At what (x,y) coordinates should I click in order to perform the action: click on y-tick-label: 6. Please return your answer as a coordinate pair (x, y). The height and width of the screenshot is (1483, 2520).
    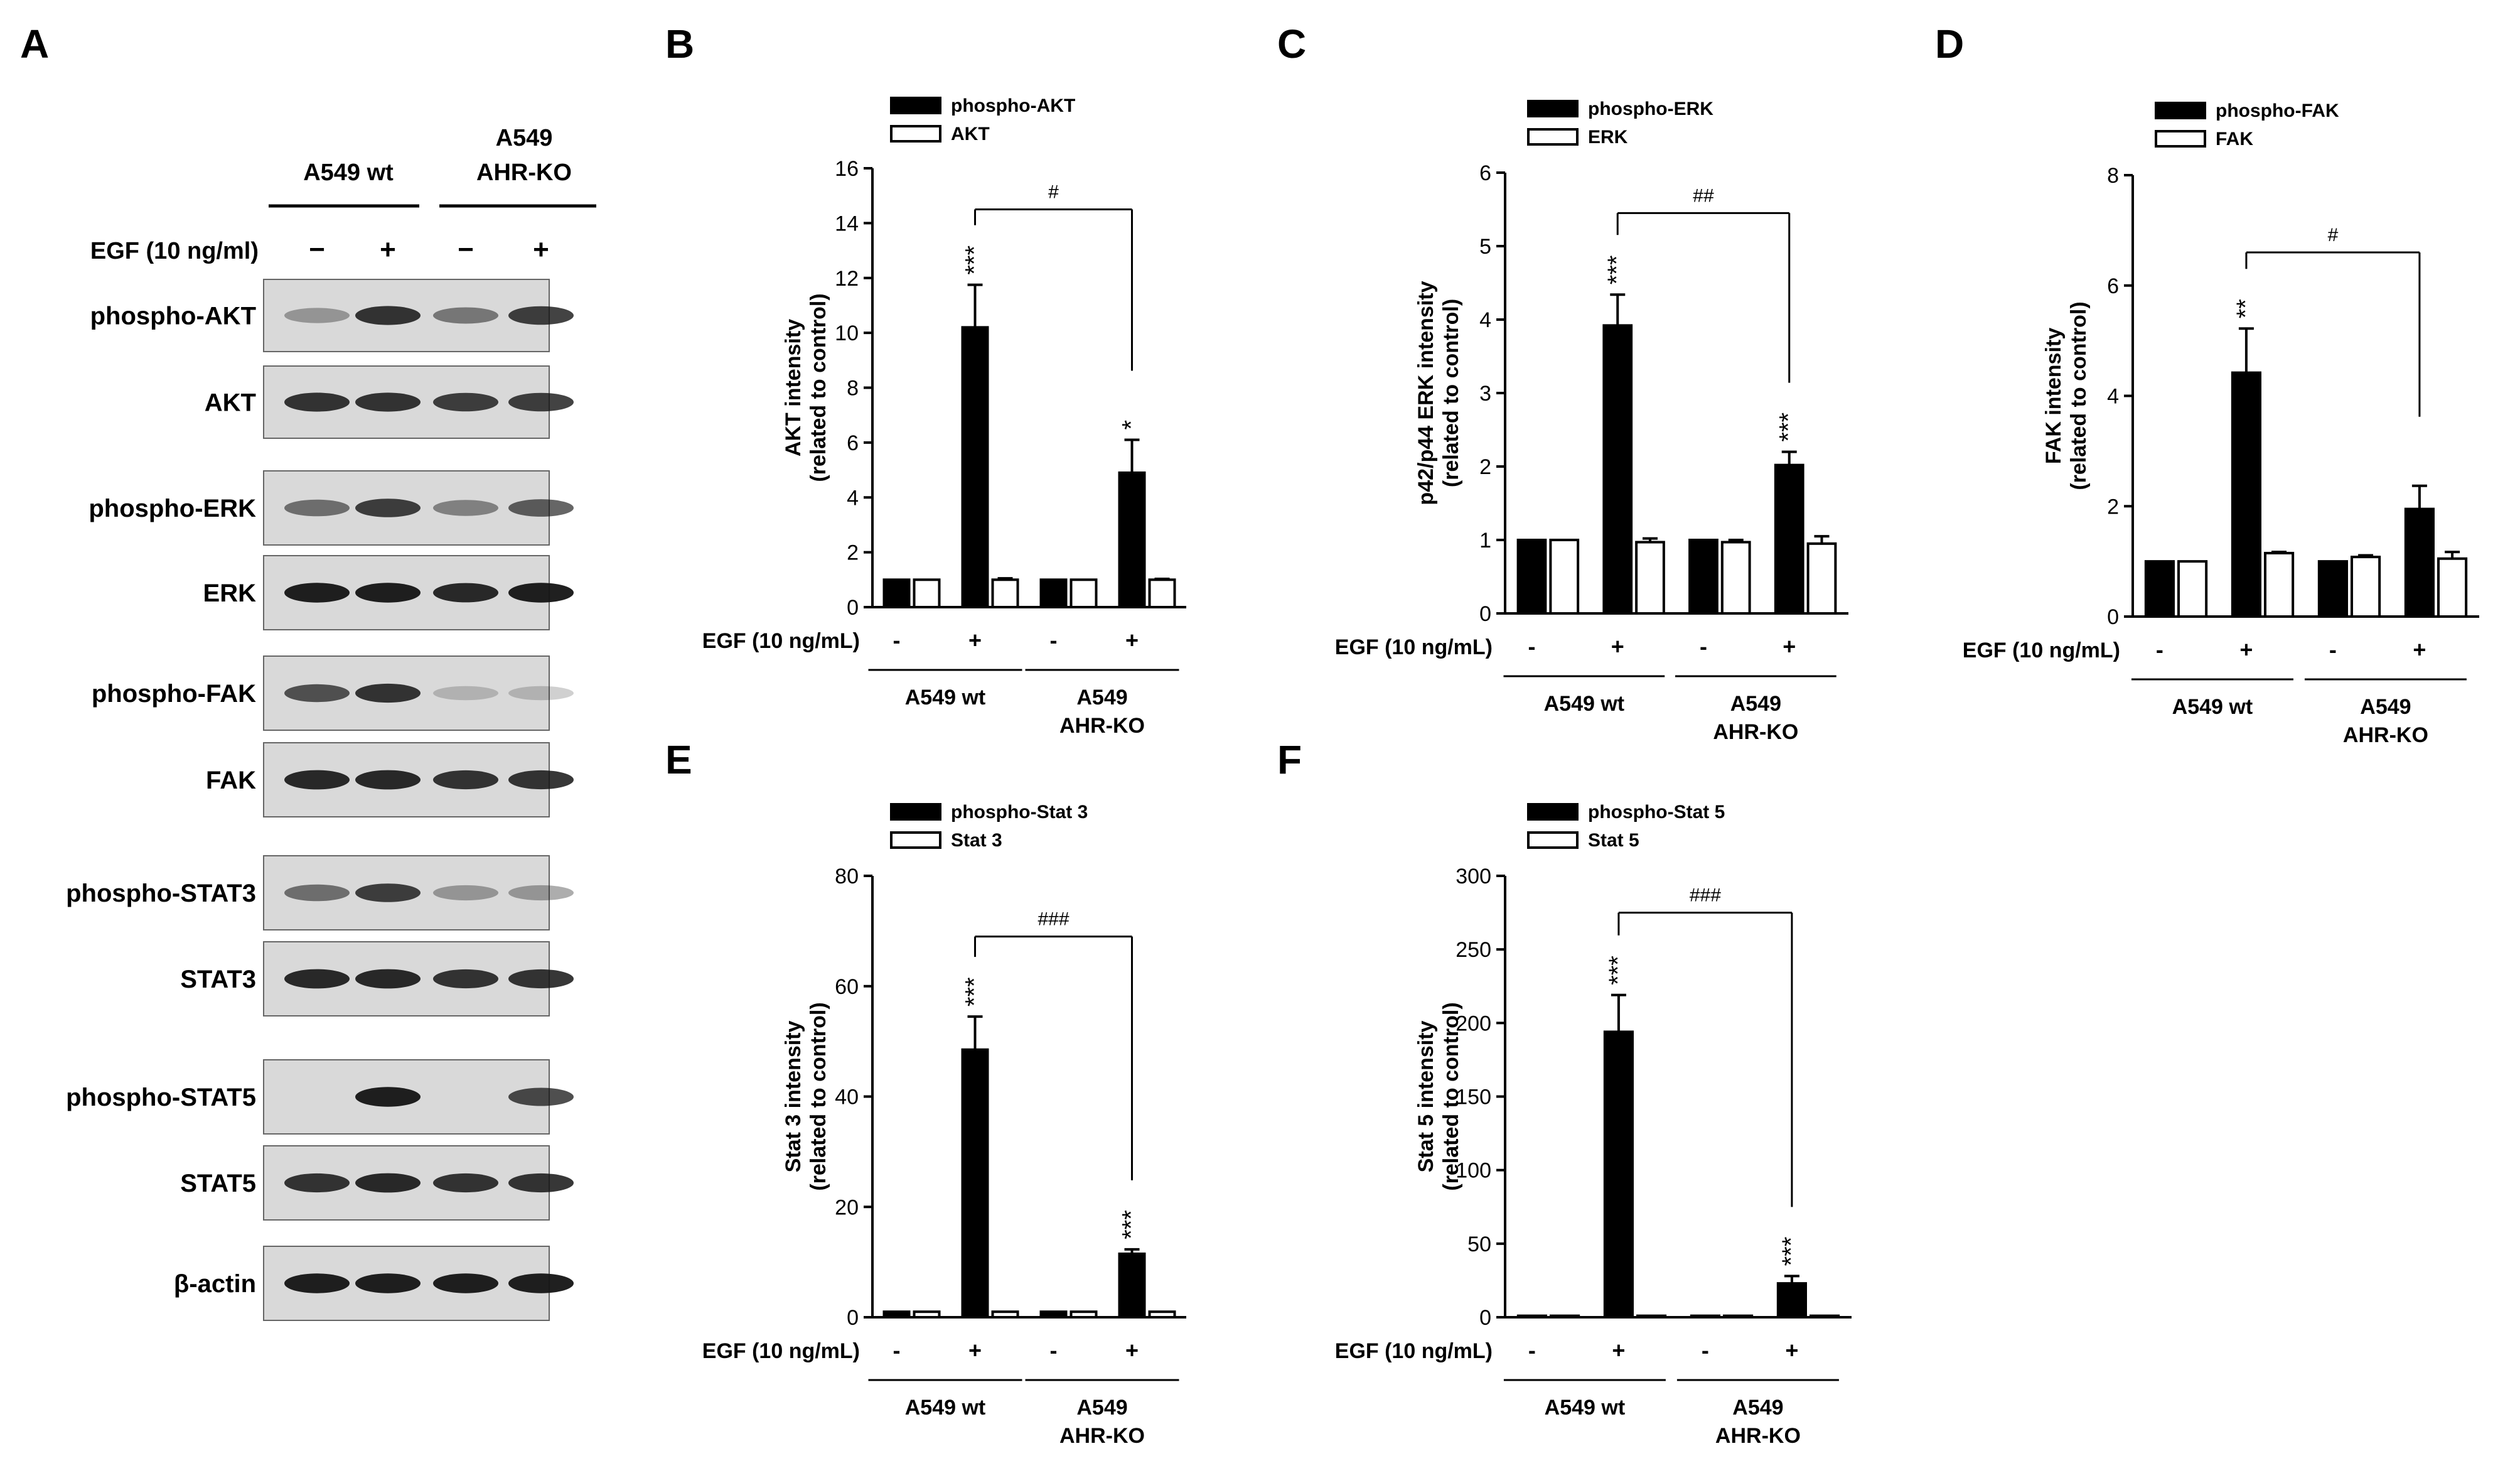
    Looking at the image, I should click on (853, 443).